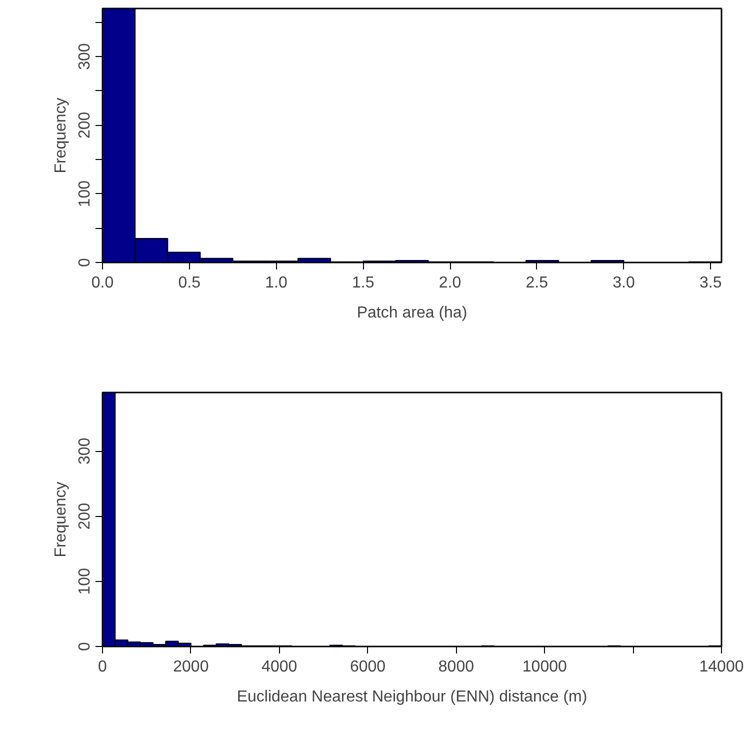 The height and width of the screenshot is (737, 753). Describe the element at coordinates (623, 283) in the screenshot. I see `x-tick-label: 3.0` at that location.